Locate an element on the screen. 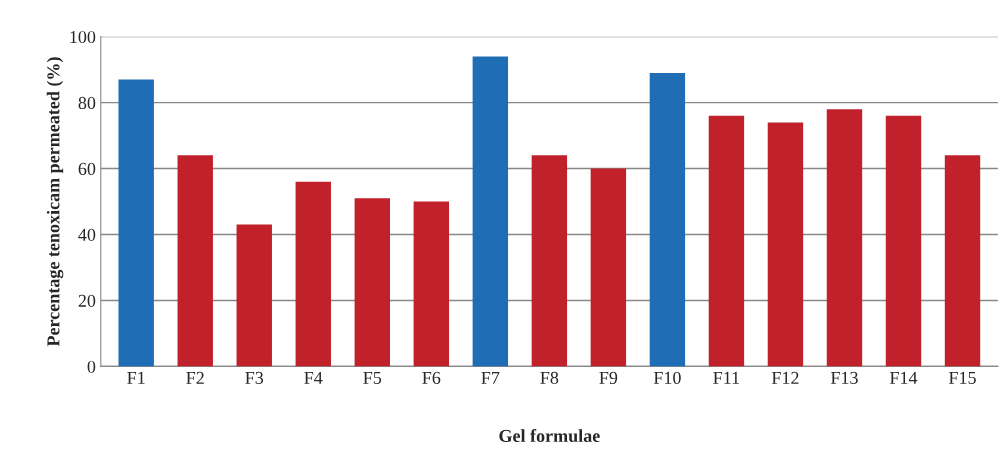  y-axis-title: Percentage tenoxicam permeated (%) is located at coordinates (55, 202).